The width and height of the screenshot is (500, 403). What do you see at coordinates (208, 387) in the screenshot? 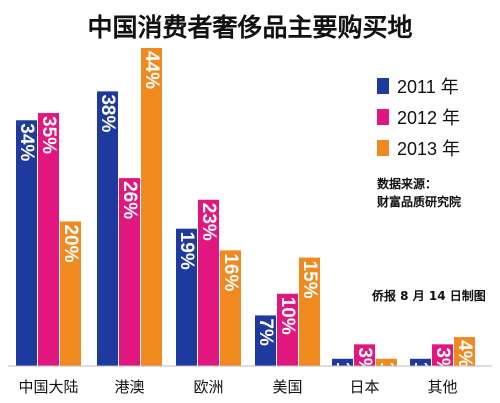
I see `category-label-2: 欧洲` at bounding box center [208, 387].